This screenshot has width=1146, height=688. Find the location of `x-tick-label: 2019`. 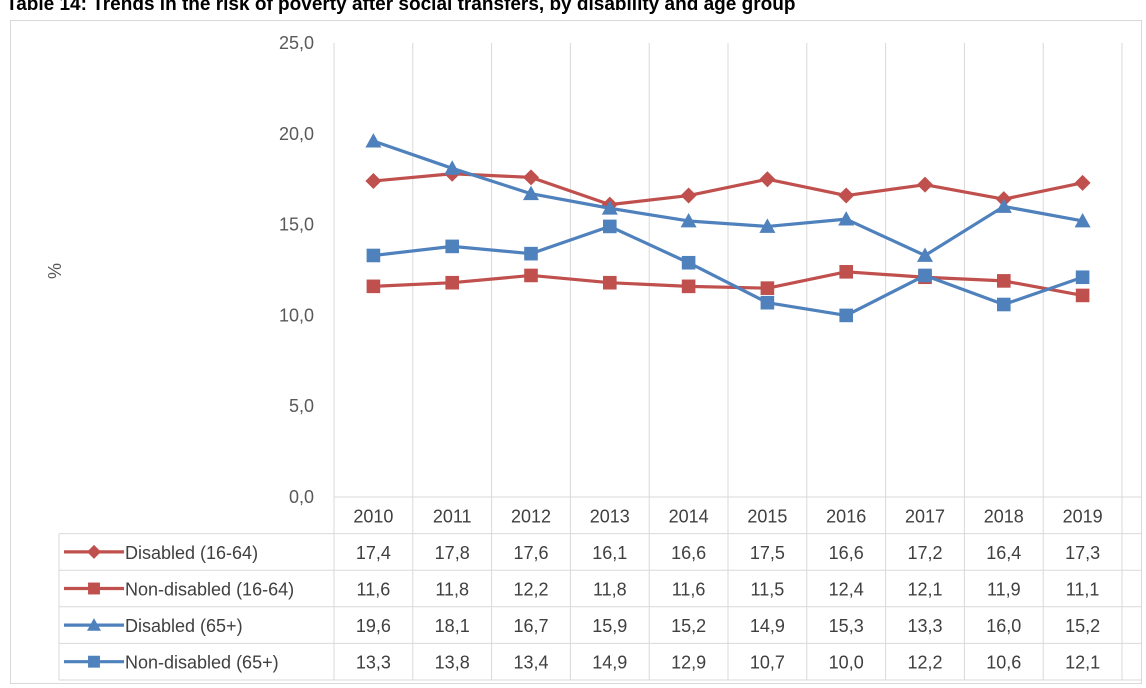

x-tick-label: 2019 is located at coordinates (1083, 516).